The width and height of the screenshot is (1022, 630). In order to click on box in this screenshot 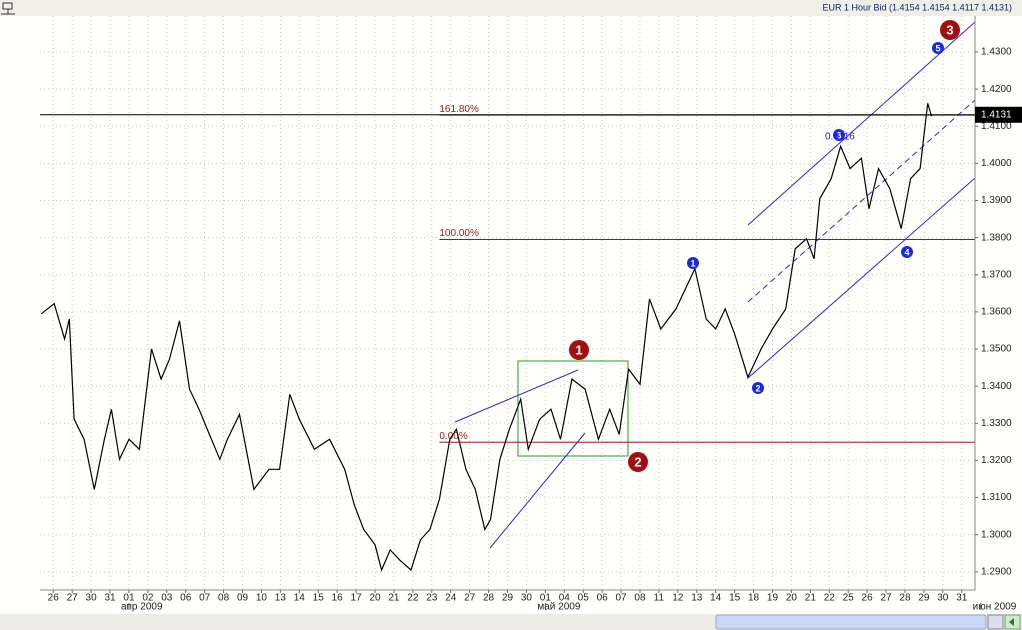, I will do `click(573, 408)`.